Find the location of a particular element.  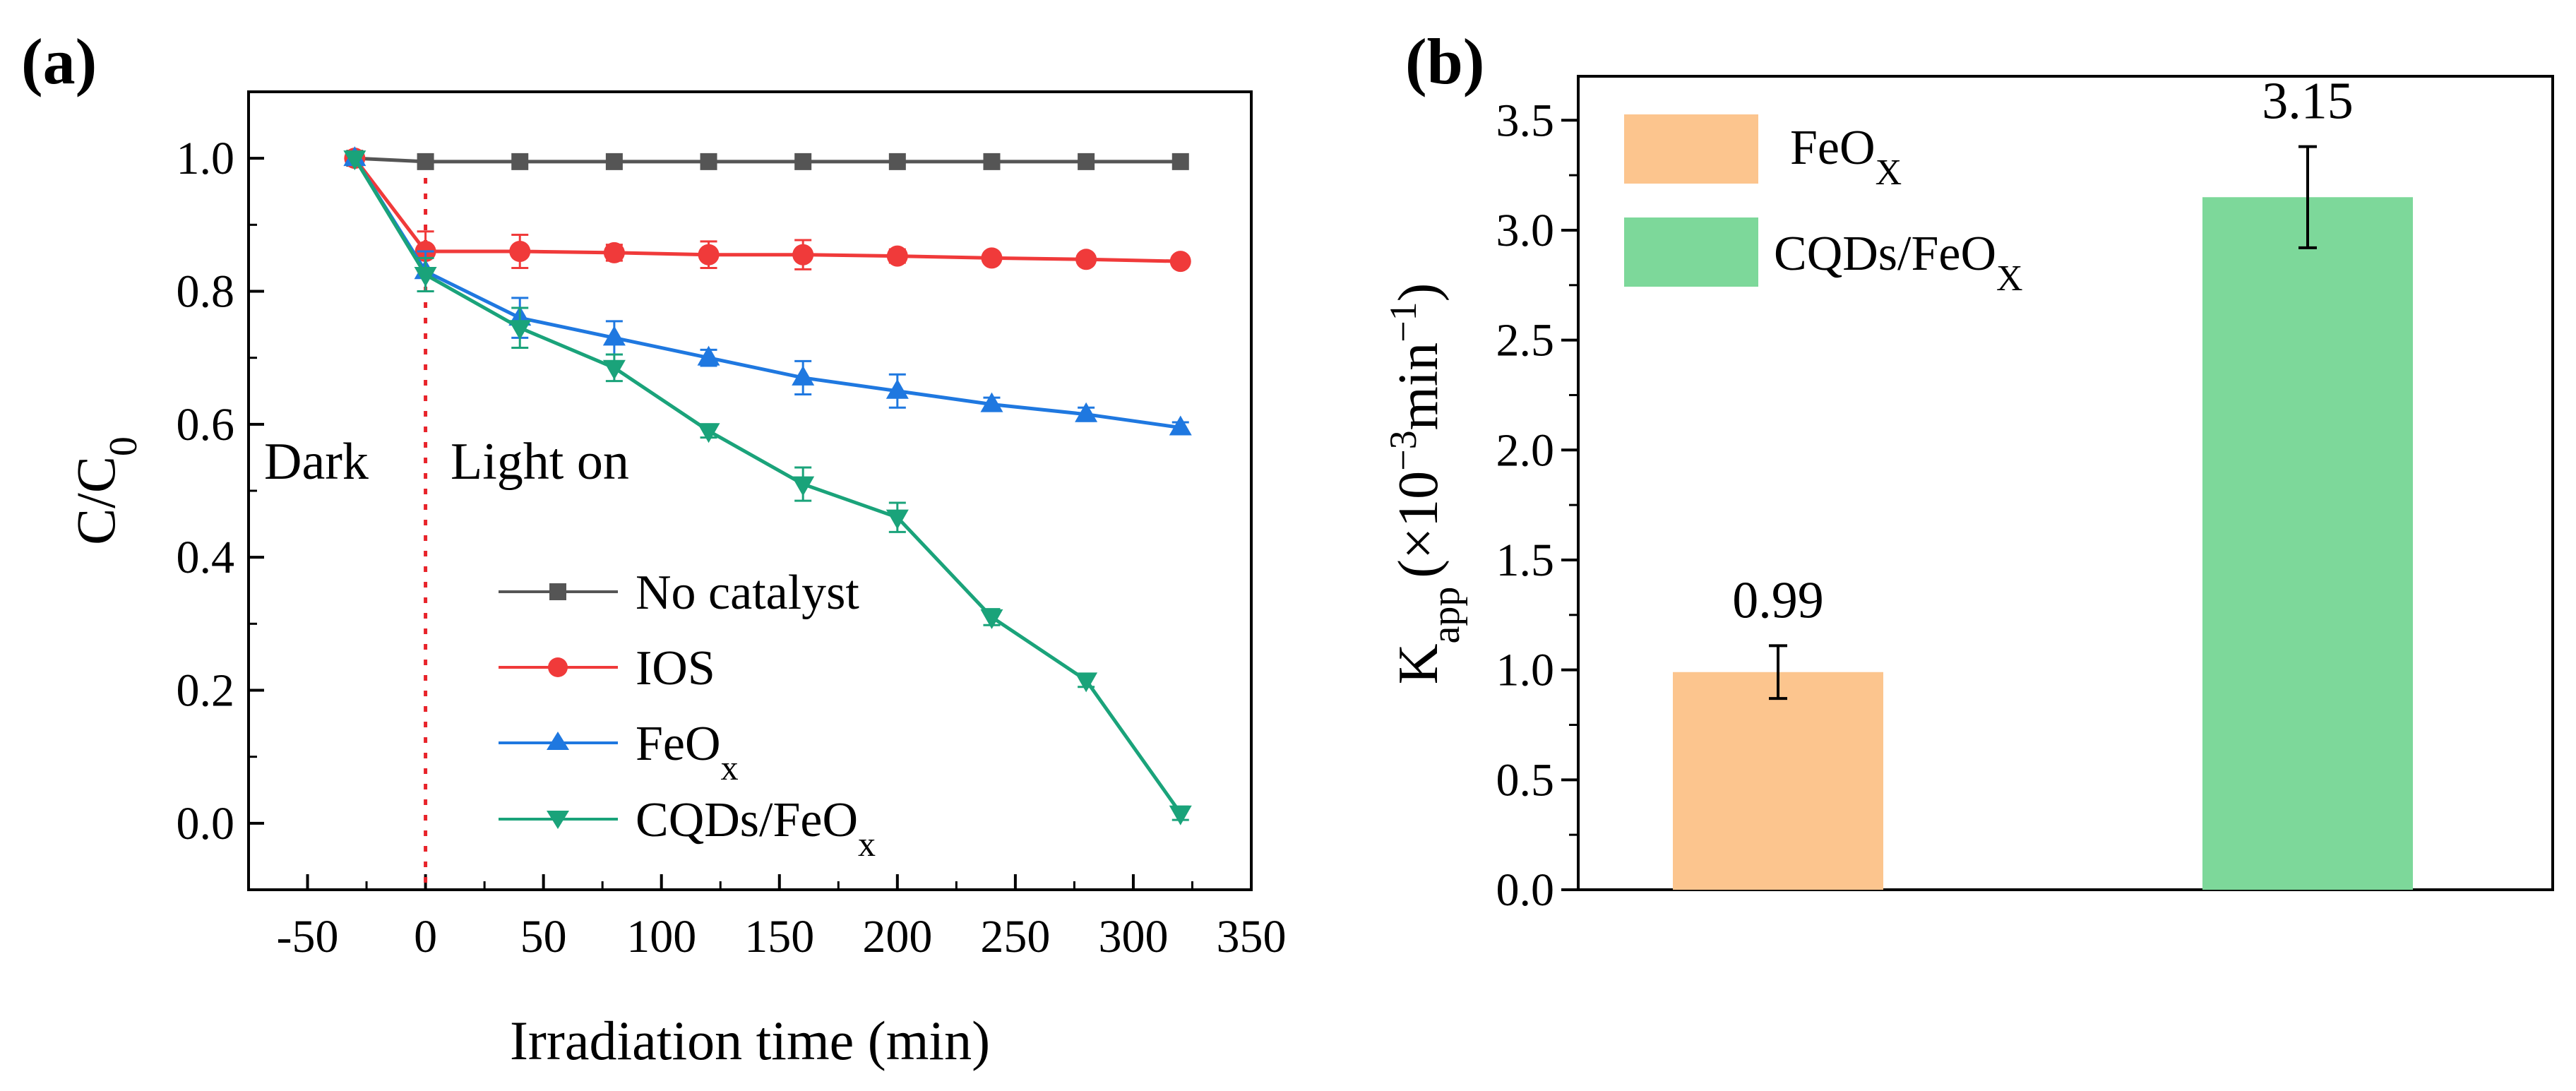

y-tick-label: 0.8 is located at coordinates (206, 292).